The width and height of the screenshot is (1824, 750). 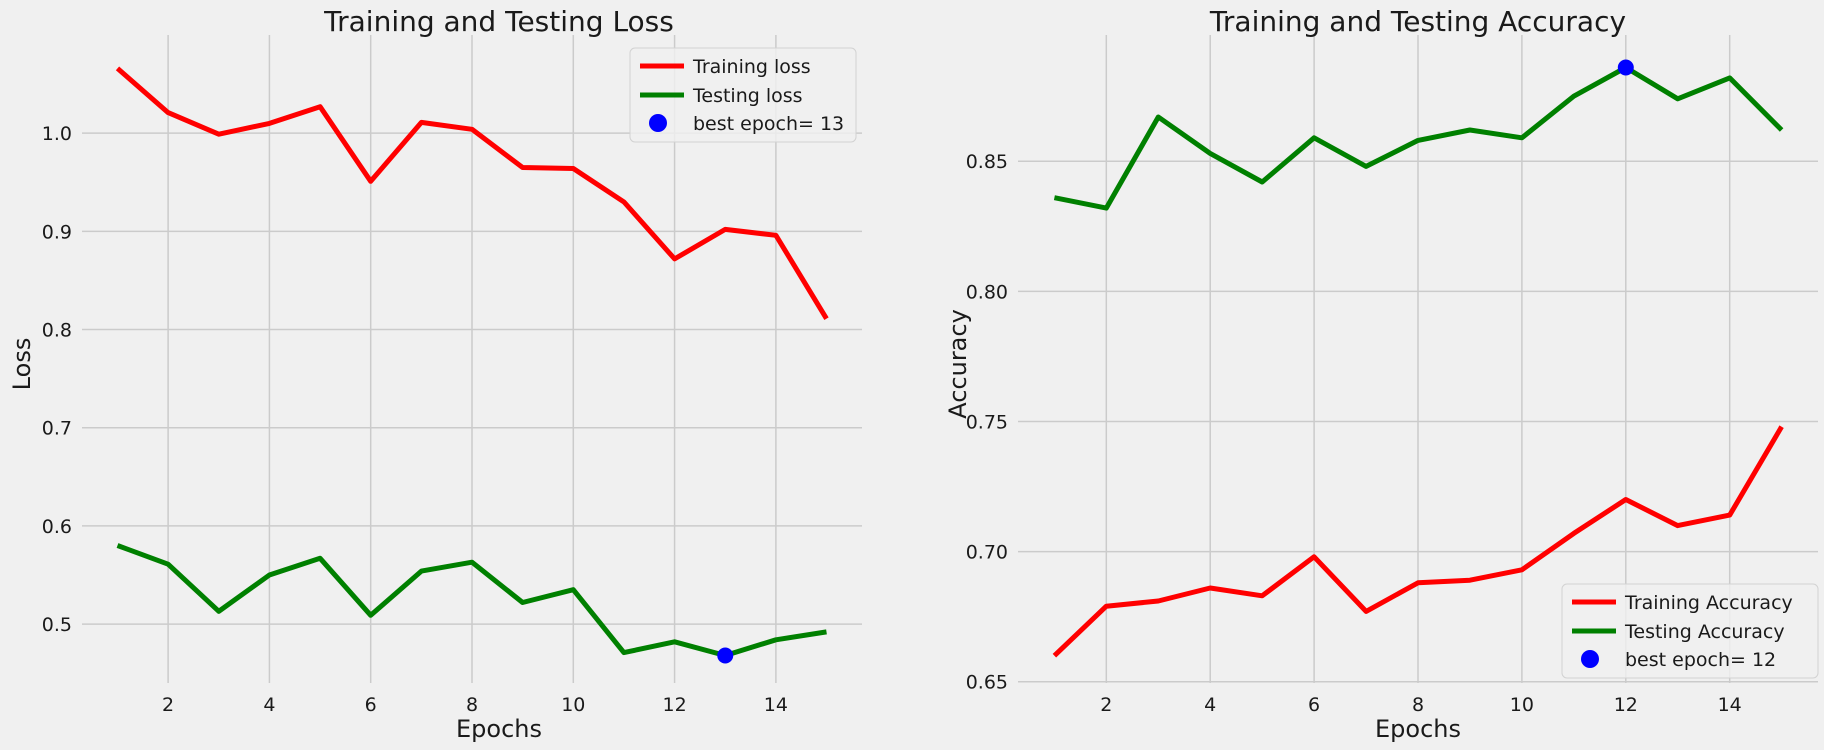 What do you see at coordinates (1418, 541) in the screenshot?
I see `accuracy-series-line-training` at bounding box center [1418, 541].